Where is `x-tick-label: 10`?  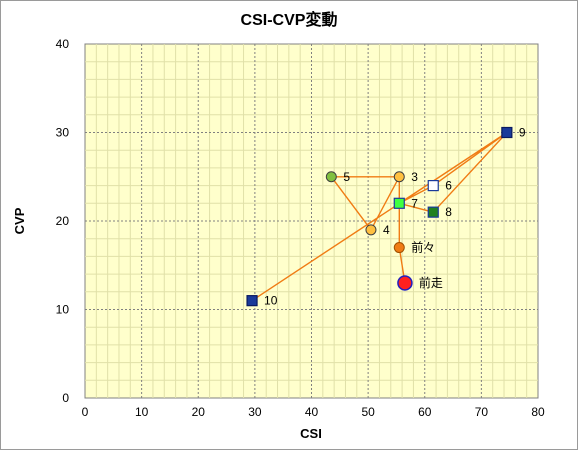 x-tick-label: 10 is located at coordinates (142, 412).